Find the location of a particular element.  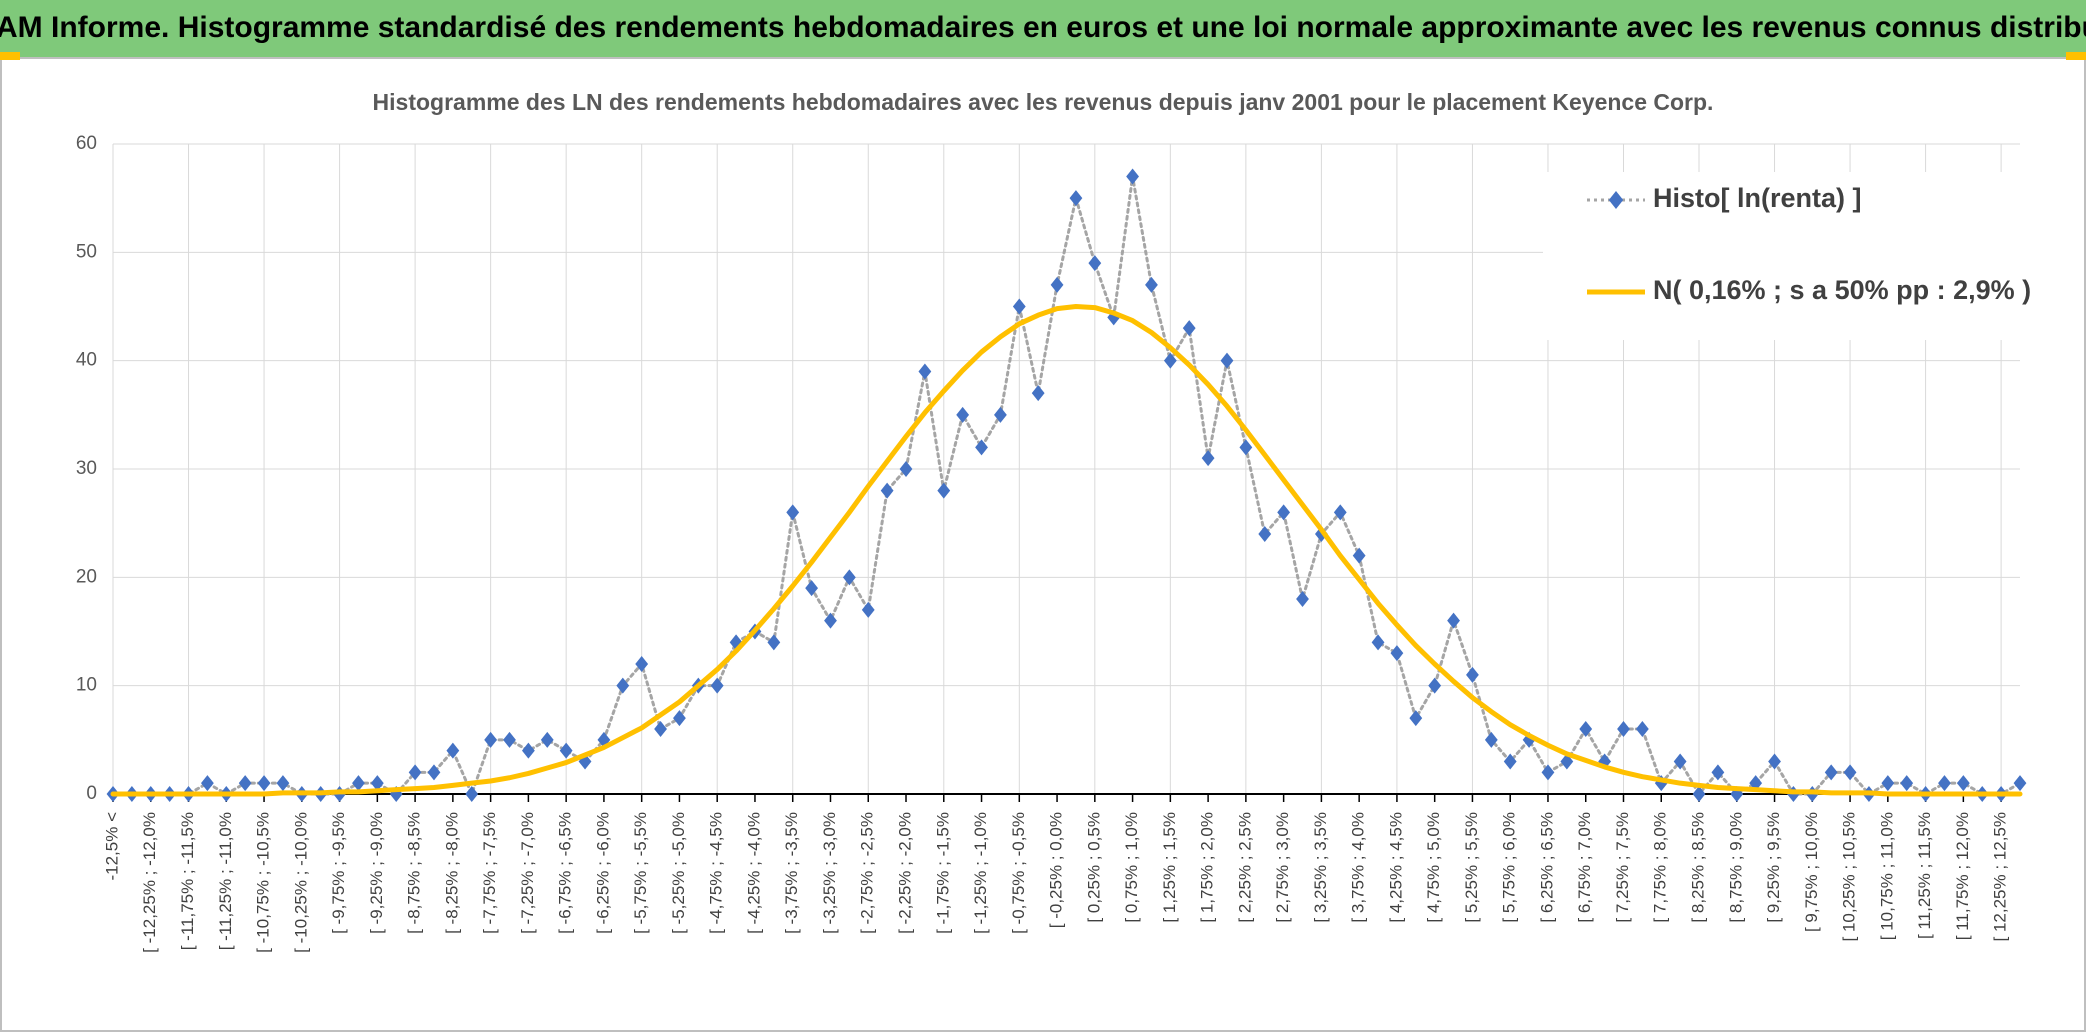

x-tick-label: [ 5,25% ; 5,5% is located at coordinates (1471, 867).